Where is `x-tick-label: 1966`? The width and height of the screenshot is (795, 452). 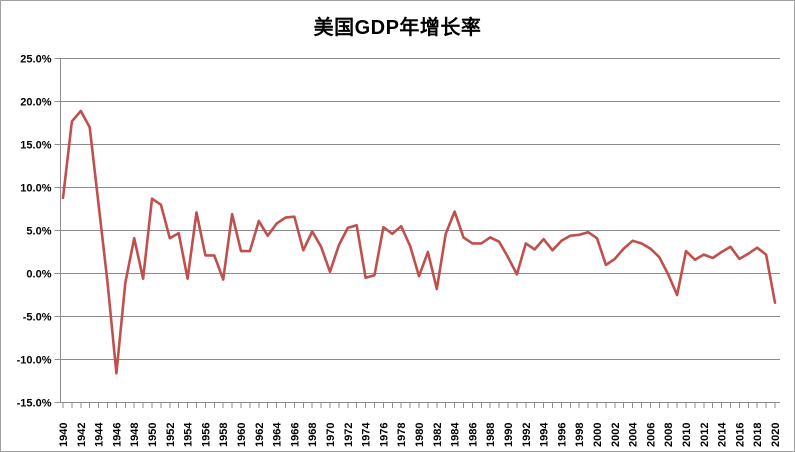 x-tick-label: 1966 is located at coordinates (295, 435).